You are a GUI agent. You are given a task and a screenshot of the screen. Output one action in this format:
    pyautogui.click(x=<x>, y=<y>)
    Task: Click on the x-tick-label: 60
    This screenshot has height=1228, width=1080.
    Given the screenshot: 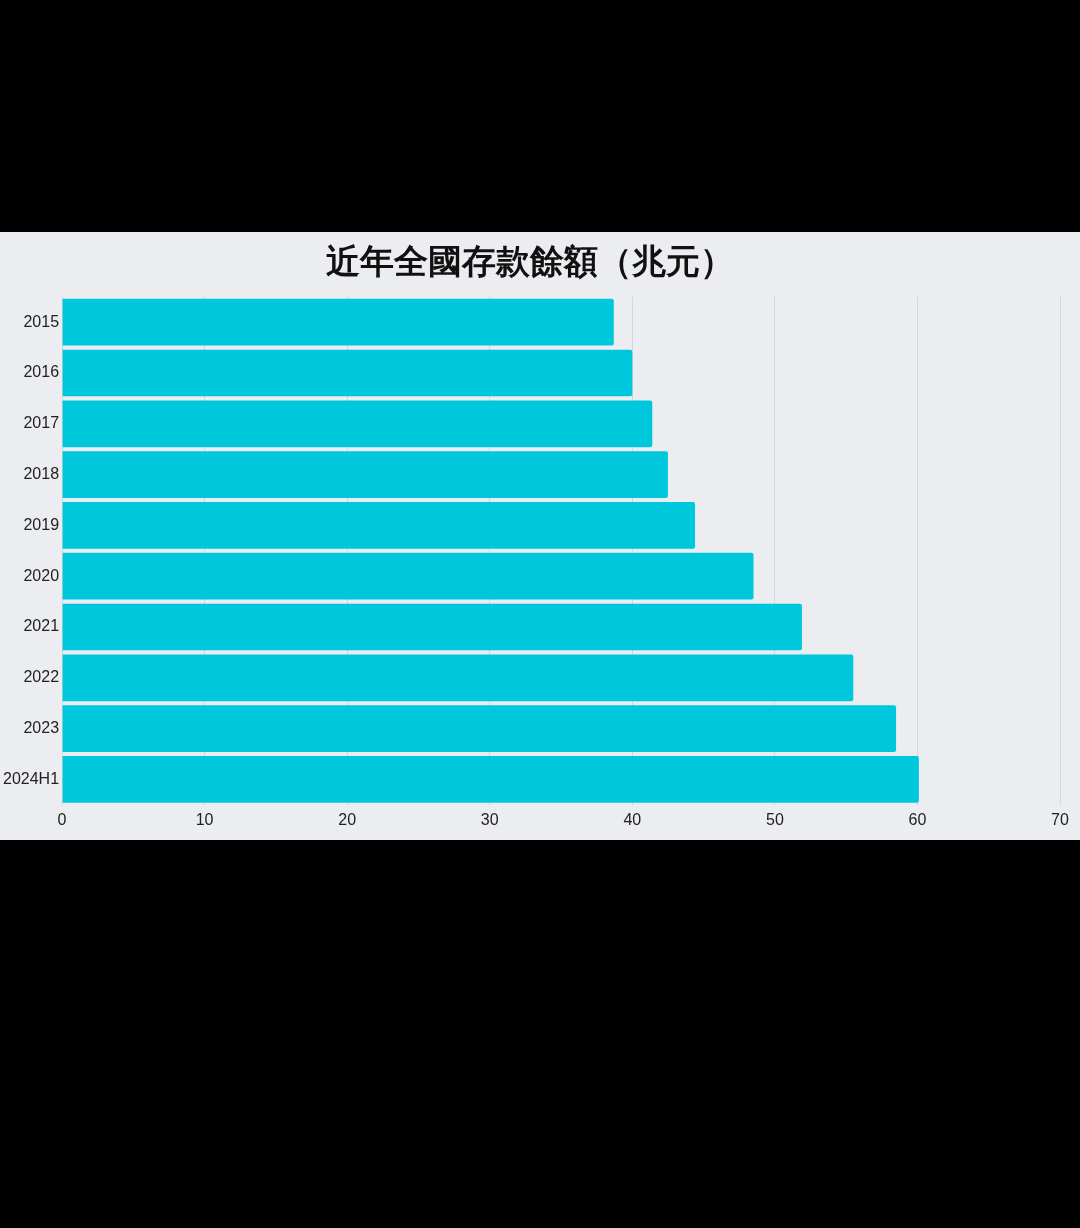 What is the action you would take?
    pyautogui.click(x=917, y=819)
    